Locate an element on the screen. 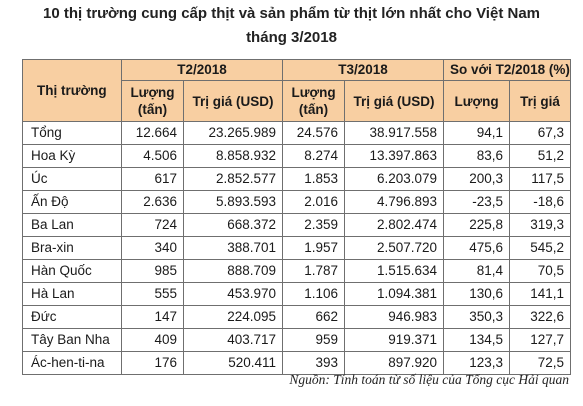 This screenshot has height=406, width=583. table-row: Hàn Quốc 985 888.709 1.787 1.515.634 81,4 70,5 is located at coordinates (297, 271).